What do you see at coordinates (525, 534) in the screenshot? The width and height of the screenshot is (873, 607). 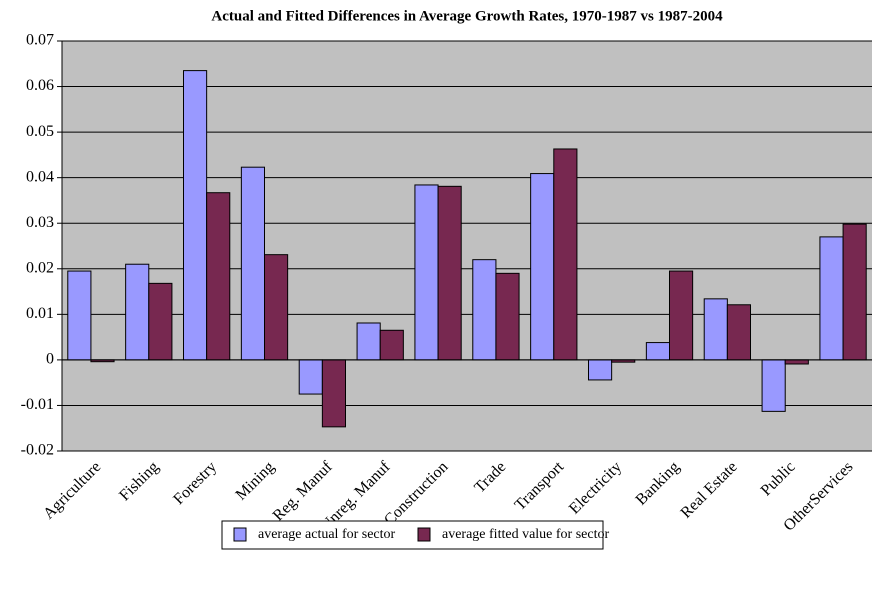 I see `legend-label: average fitted value for sector` at bounding box center [525, 534].